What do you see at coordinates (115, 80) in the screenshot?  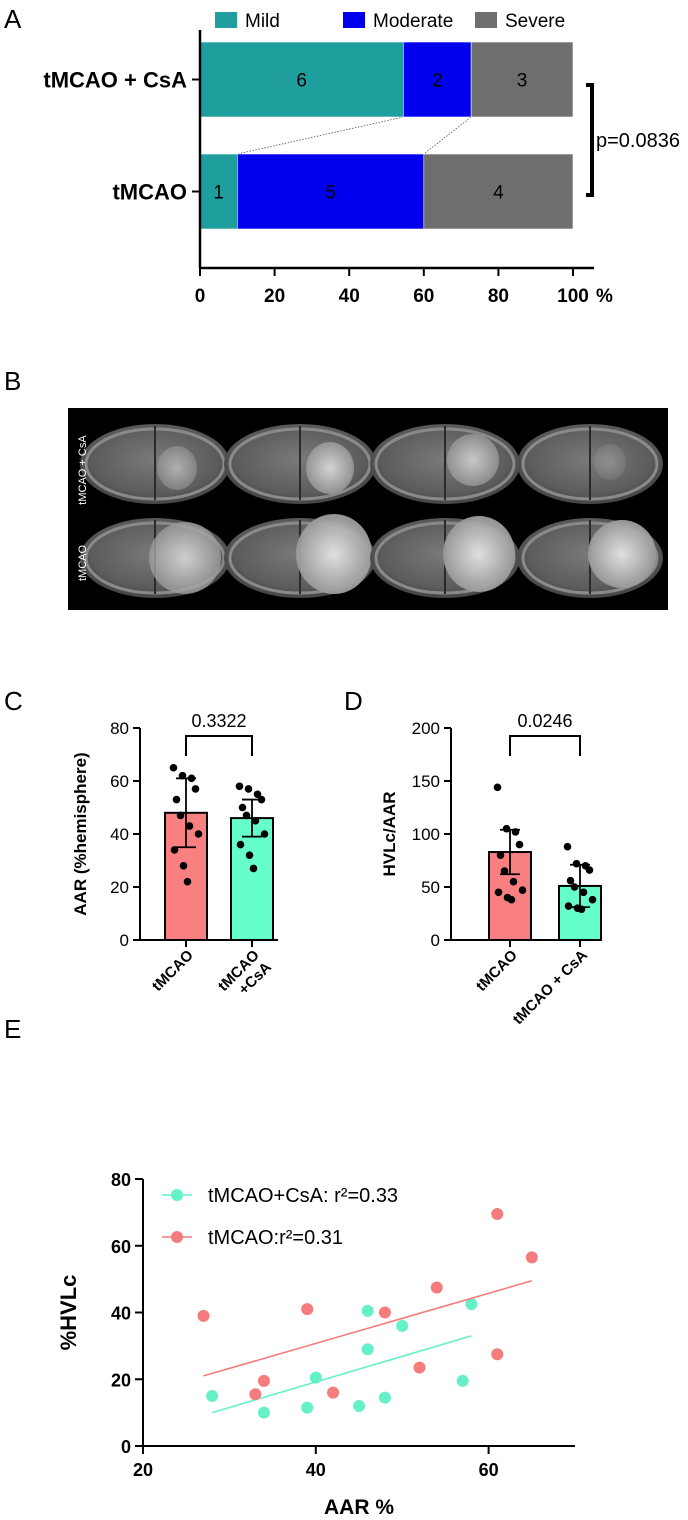 I see `category-label-0: tMCAO + CsA` at bounding box center [115, 80].